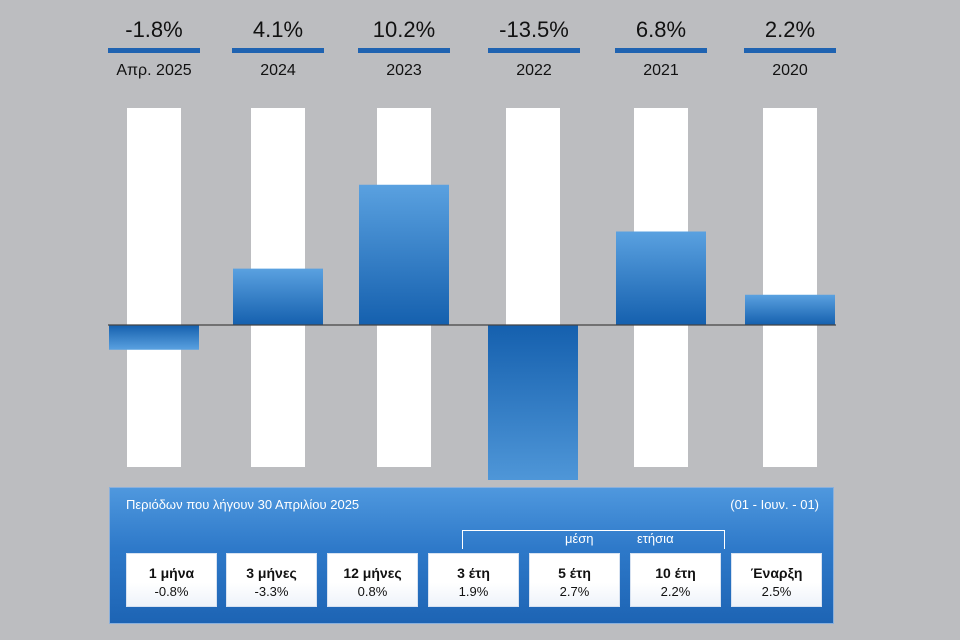  I want to click on period-value: 2.7%, so click(574, 591).